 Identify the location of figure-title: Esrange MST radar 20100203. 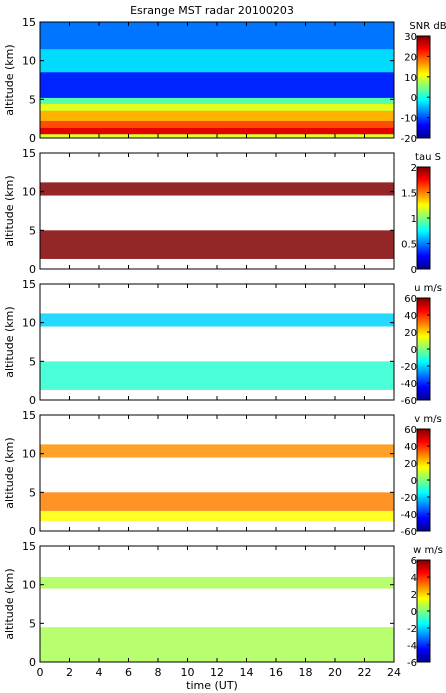
(212, 10).